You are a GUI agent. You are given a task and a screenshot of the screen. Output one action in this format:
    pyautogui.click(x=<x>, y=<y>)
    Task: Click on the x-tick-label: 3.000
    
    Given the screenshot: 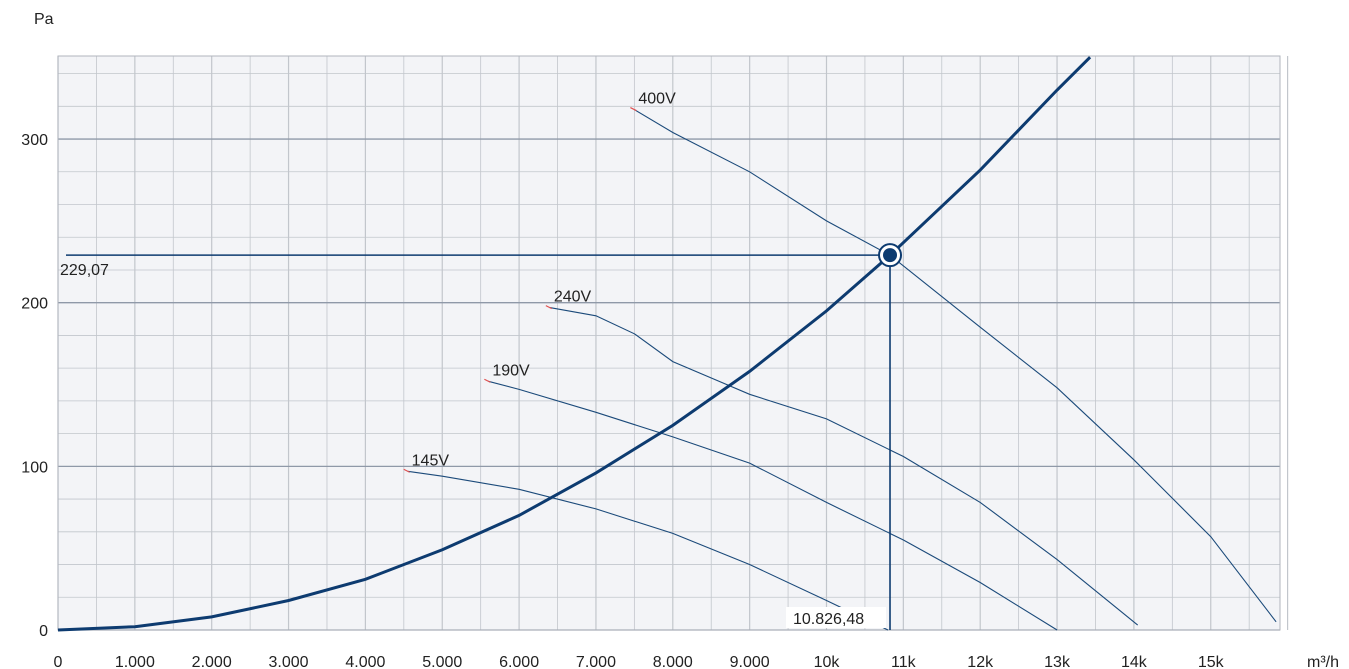 What is the action you would take?
    pyautogui.click(x=289, y=661)
    